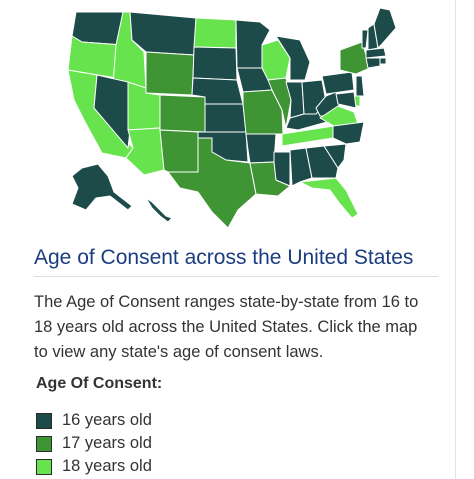 The width and height of the screenshot is (474, 479). I want to click on state-nm, so click(179, 151).